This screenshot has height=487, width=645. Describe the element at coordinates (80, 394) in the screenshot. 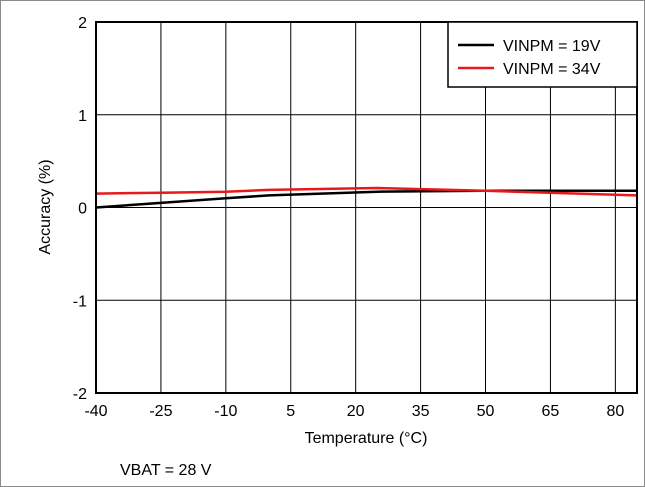

I see `y-tick-label: -2` at that location.